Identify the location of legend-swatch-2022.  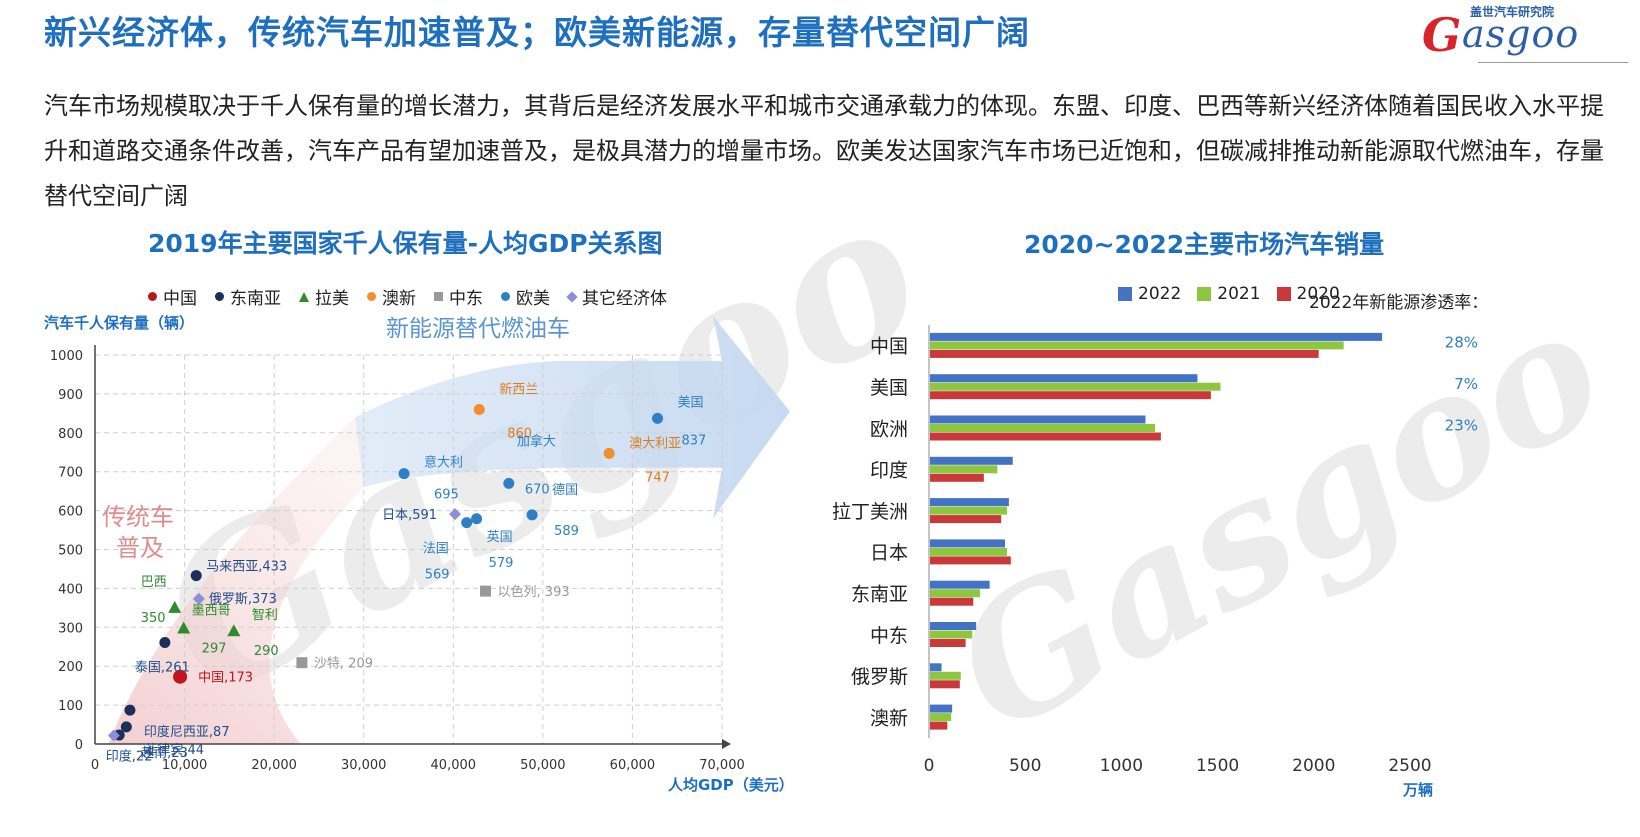
(1125, 294).